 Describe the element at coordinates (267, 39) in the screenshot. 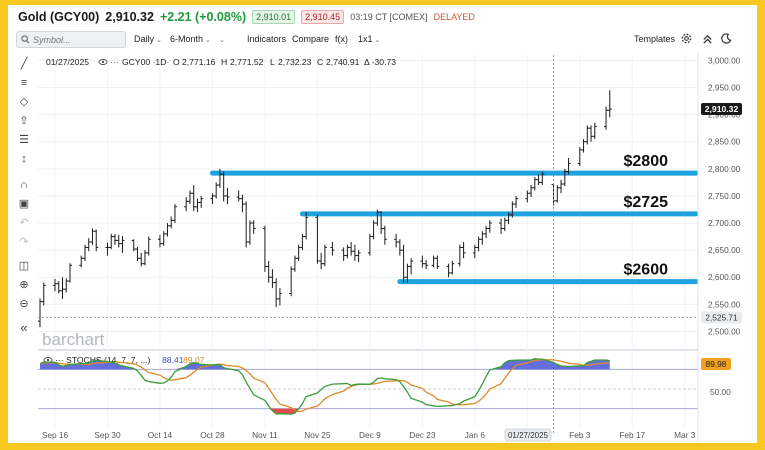

I see `indicators-button: Indicators` at that location.